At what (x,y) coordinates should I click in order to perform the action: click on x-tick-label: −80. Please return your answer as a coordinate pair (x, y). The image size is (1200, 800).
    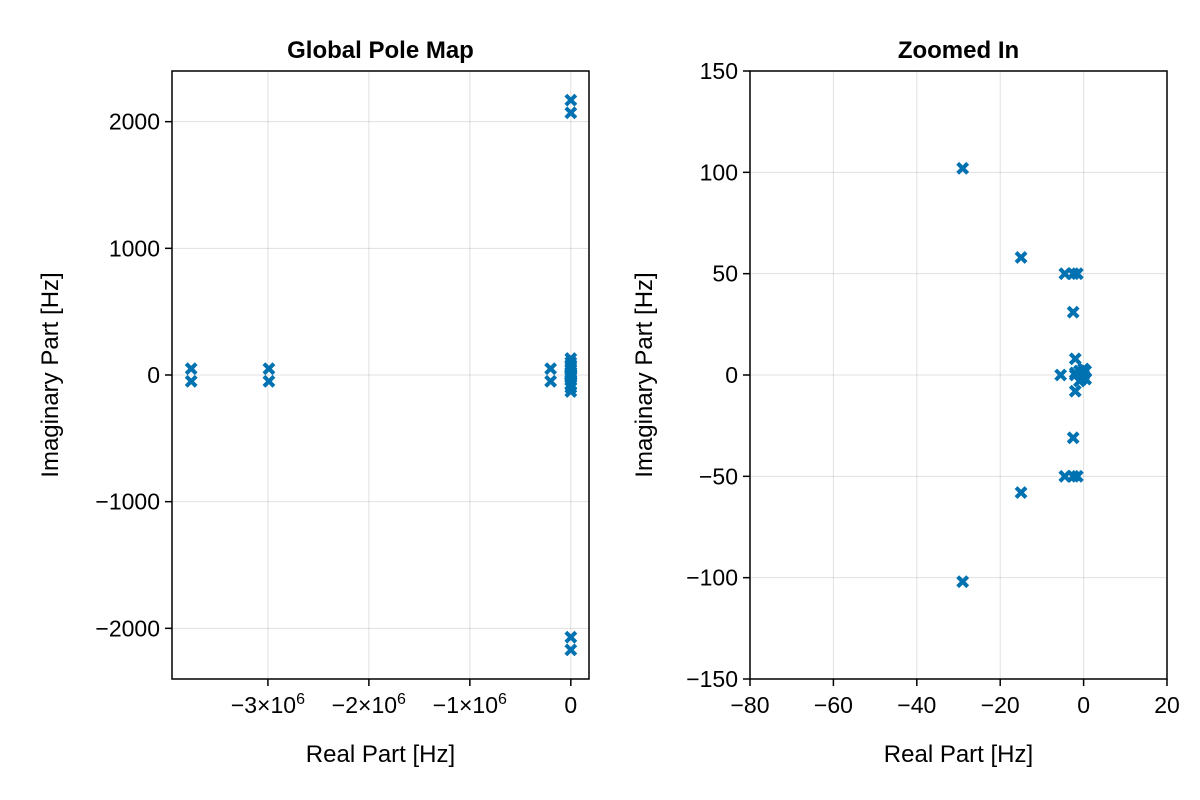
    Looking at the image, I should click on (749, 705).